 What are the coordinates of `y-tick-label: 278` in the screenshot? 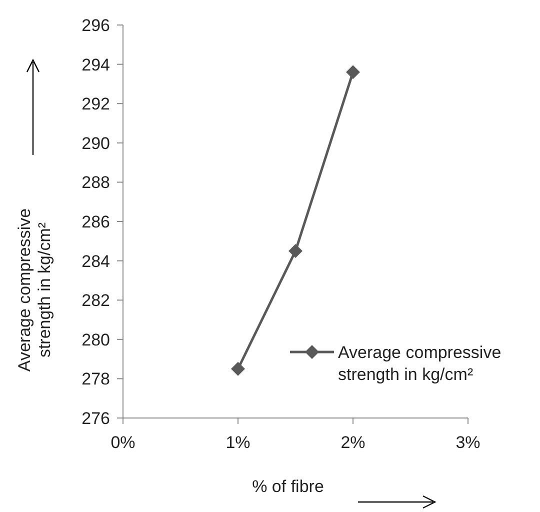 It's located at (96, 379).